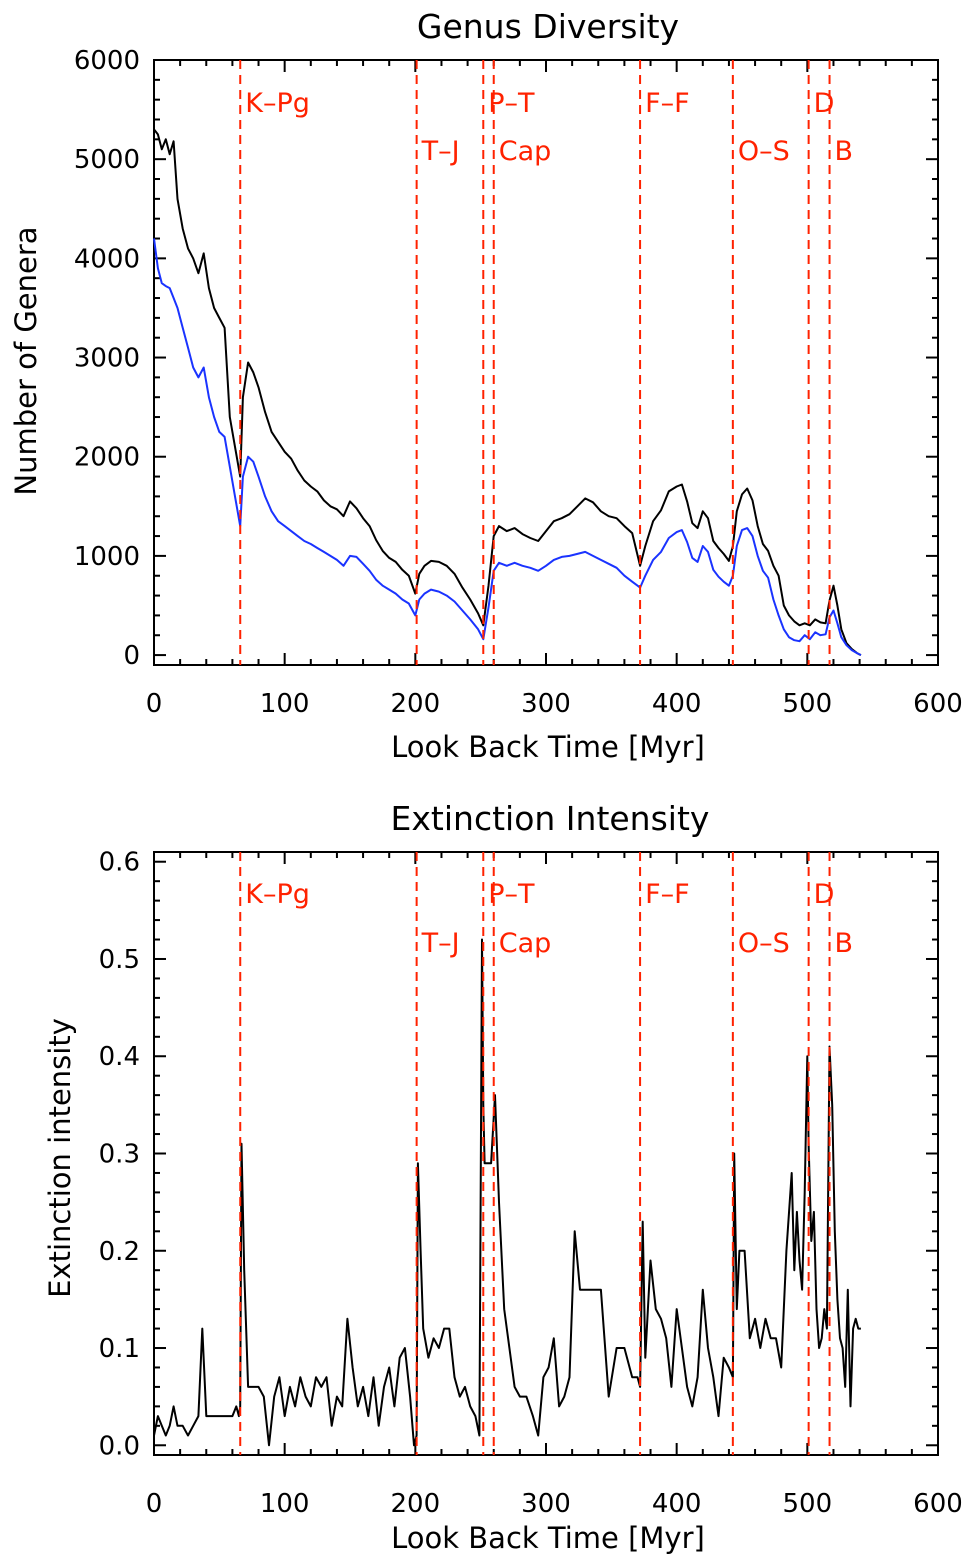 Image resolution: width=980 pixels, height=1559 pixels. What do you see at coordinates (119, 1057) in the screenshot?
I see `y-tick-label: 0.4` at bounding box center [119, 1057].